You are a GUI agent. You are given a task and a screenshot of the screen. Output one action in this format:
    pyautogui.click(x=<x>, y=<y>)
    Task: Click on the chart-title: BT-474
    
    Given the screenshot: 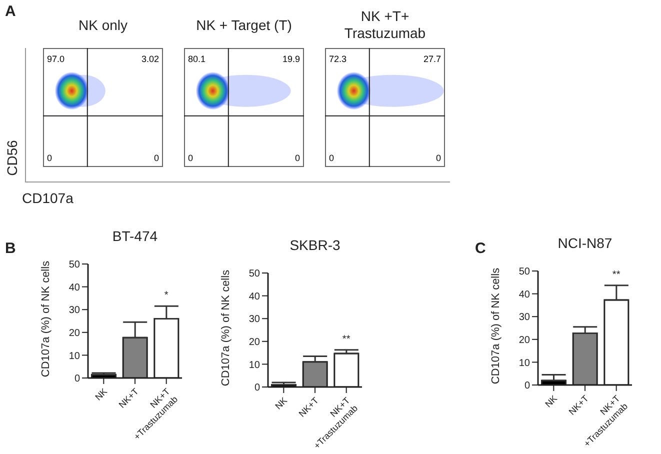 What is the action you would take?
    pyautogui.click(x=135, y=236)
    